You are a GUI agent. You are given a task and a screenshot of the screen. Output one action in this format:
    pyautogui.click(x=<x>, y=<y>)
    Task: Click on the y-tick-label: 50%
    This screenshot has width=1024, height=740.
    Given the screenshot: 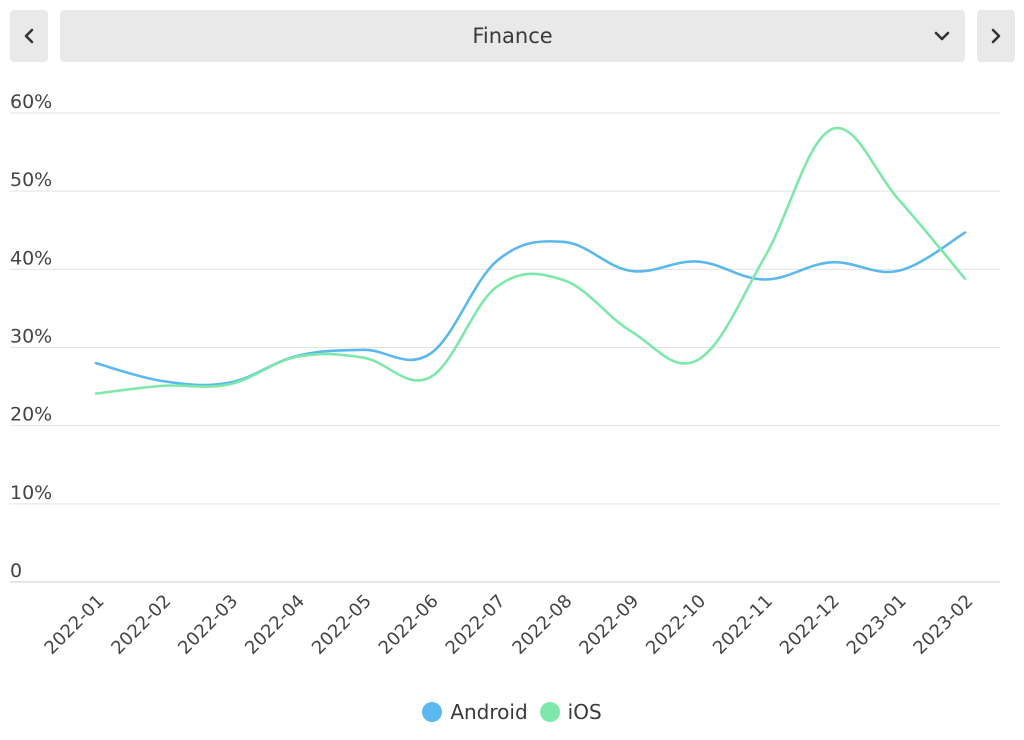 What is the action you would take?
    pyautogui.click(x=31, y=180)
    